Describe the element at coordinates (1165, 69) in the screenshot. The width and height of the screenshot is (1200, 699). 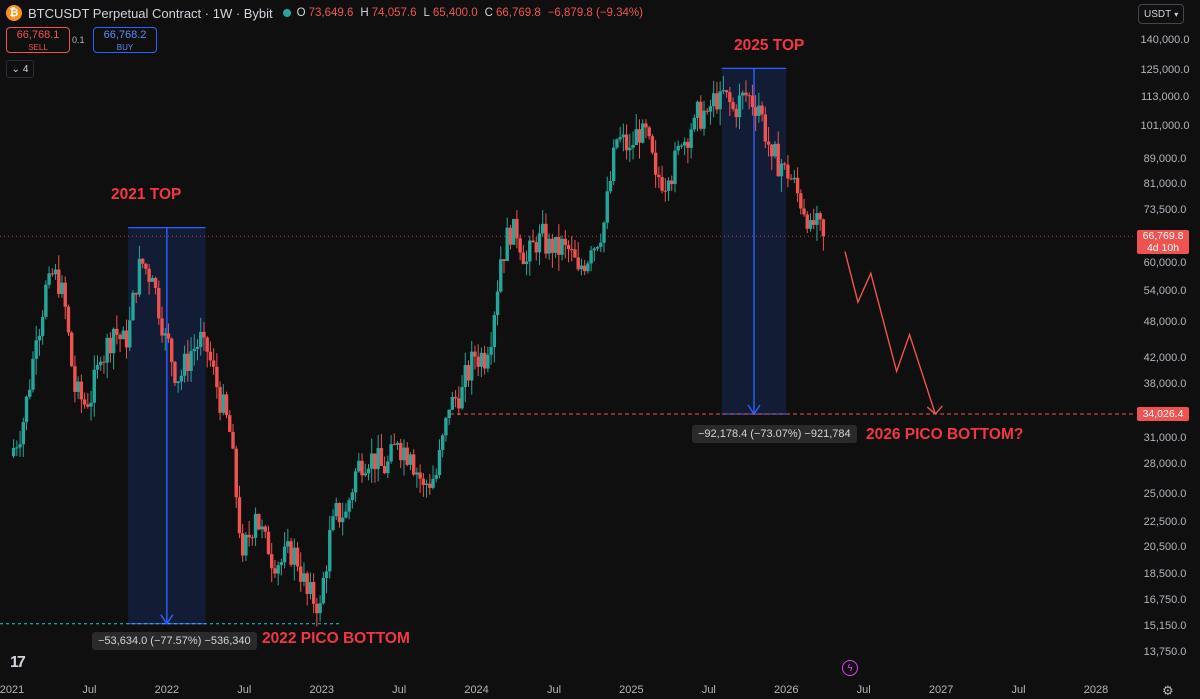
I see `price-tick-label: 125,000.0` at that location.